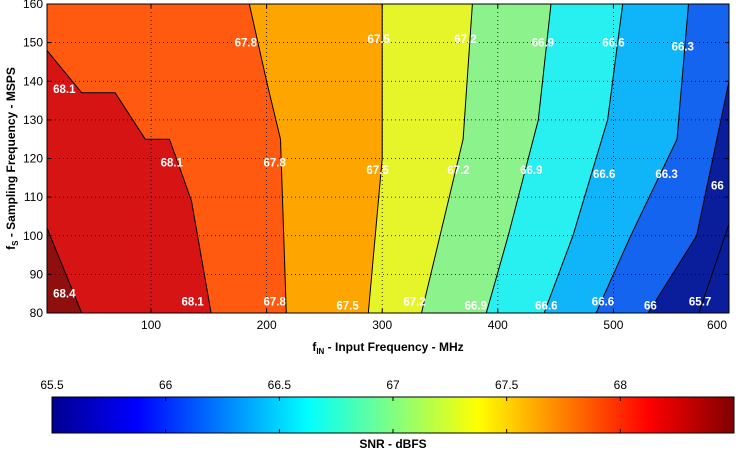 The height and width of the screenshot is (452, 739). Describe the element at coordinates (33, 159) in the screenshot. I see `y-tick-label: 120` at that location.